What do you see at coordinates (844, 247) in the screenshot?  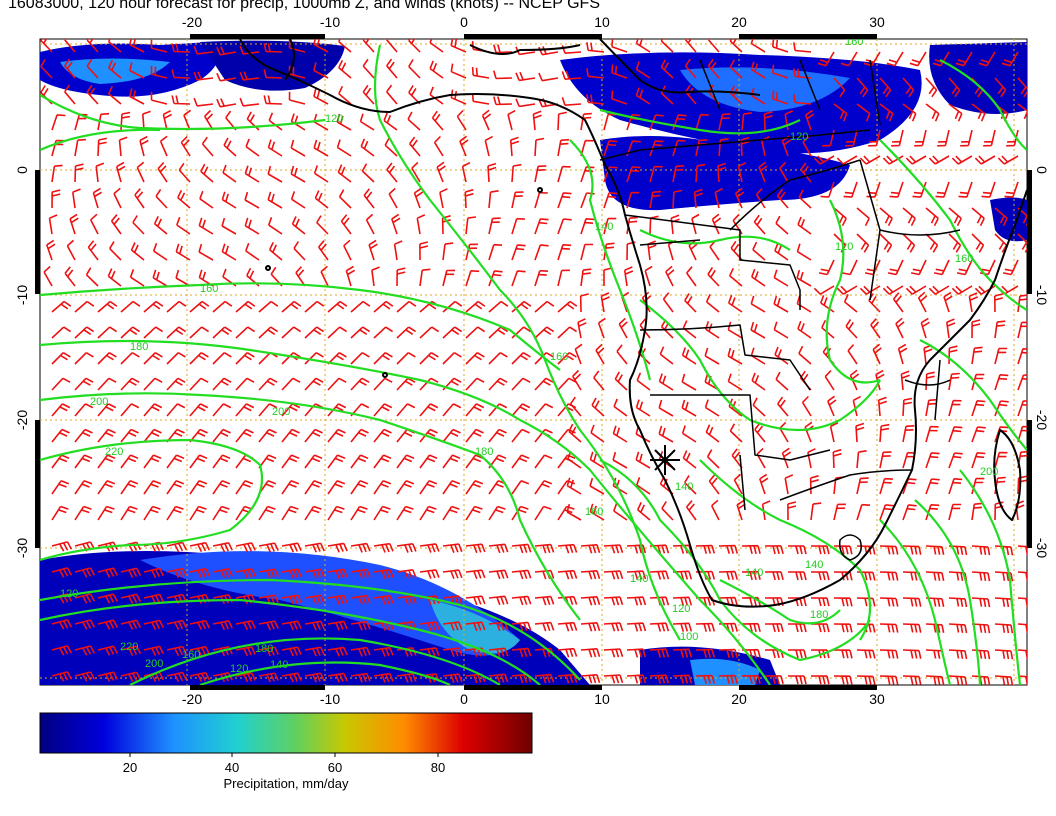 I see `contour-label: 120` at bounding box center [844, 247].